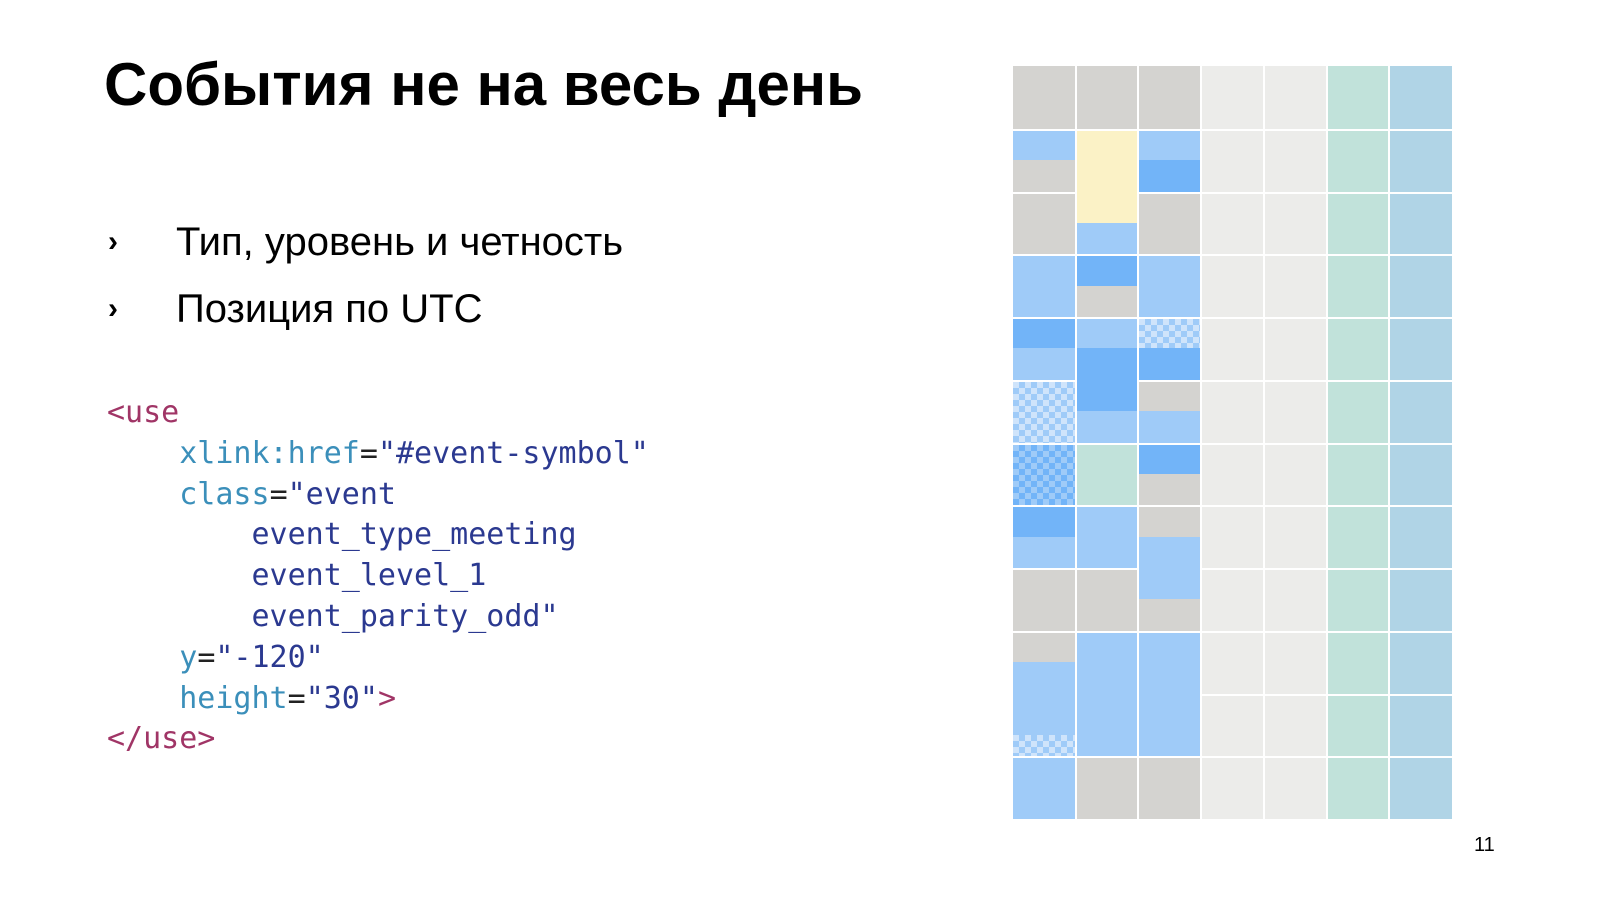 Image resolution: width=1600 pixels, height=900 pixels. I want to click on code-attr: class, so click(224, 494).